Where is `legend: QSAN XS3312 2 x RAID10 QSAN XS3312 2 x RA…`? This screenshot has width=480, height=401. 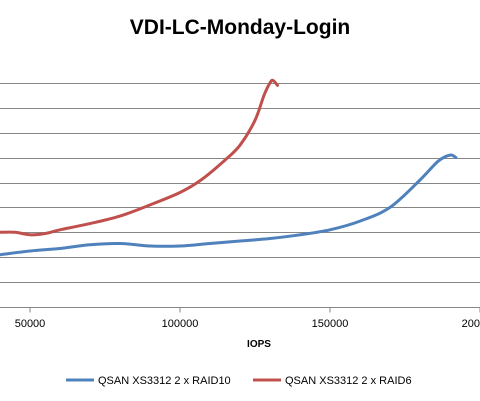
legend: QSAN XS3312 2 x RAID10 QSAN XS3312 2 x RA… is located at coordinates (239, 381).